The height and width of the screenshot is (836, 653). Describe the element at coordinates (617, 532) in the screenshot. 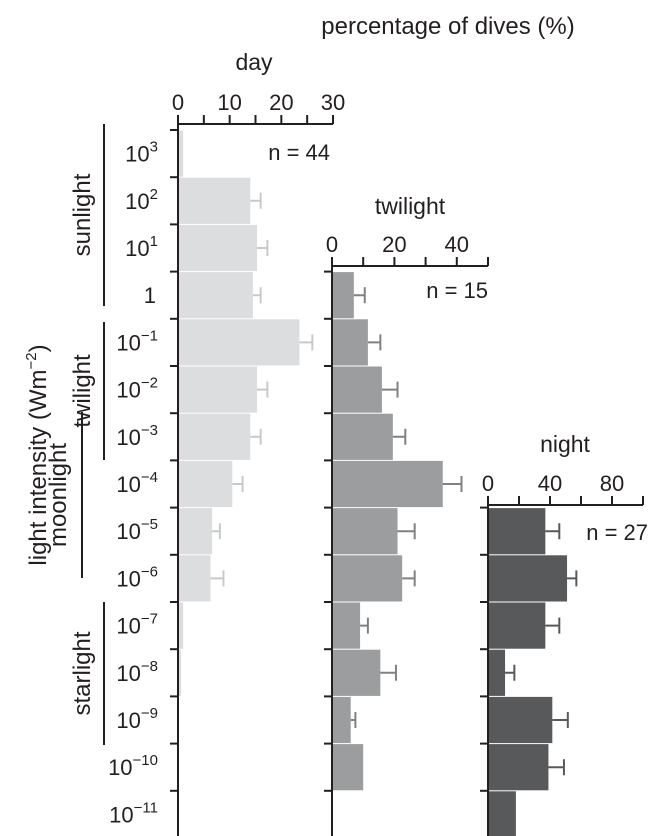

I see `n-label: n = 27` at that location.